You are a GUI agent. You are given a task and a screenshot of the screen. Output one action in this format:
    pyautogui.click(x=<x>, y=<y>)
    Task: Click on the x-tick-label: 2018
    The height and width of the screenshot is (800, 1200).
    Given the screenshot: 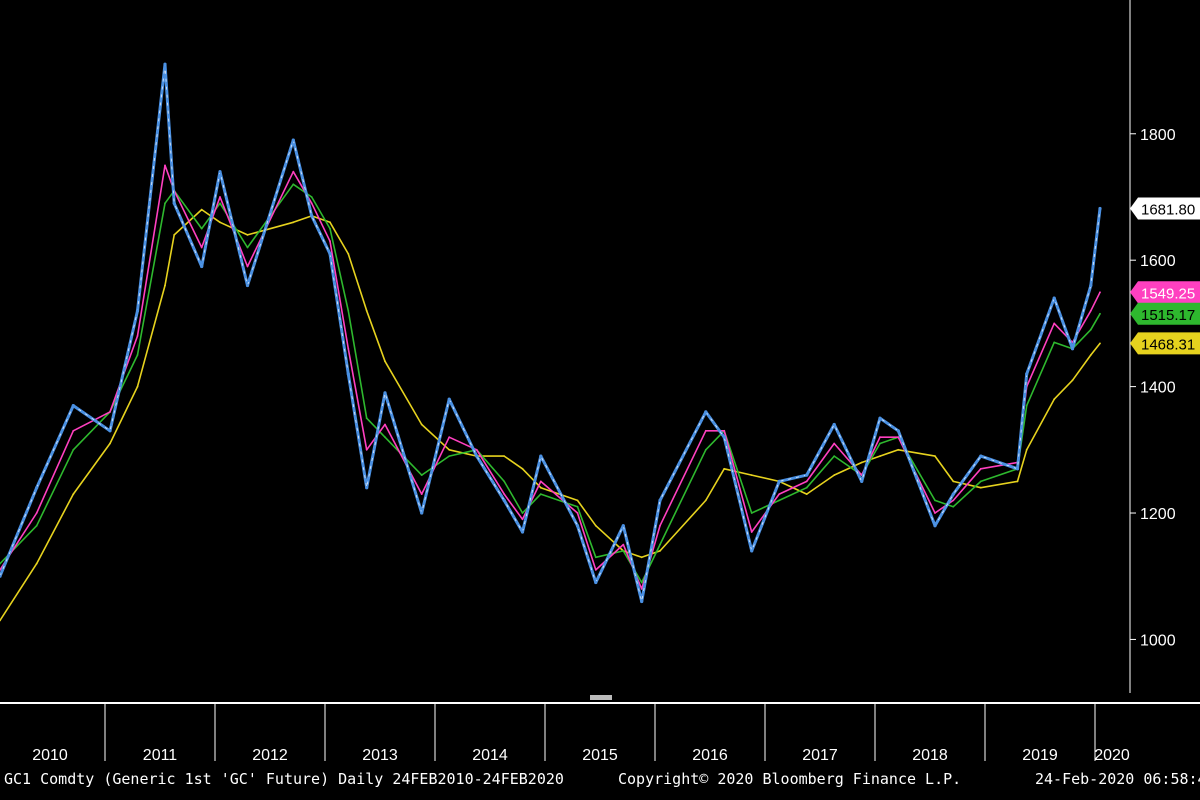 What is the action you would take?
    pyautogui.click(x=930, y=755)
    